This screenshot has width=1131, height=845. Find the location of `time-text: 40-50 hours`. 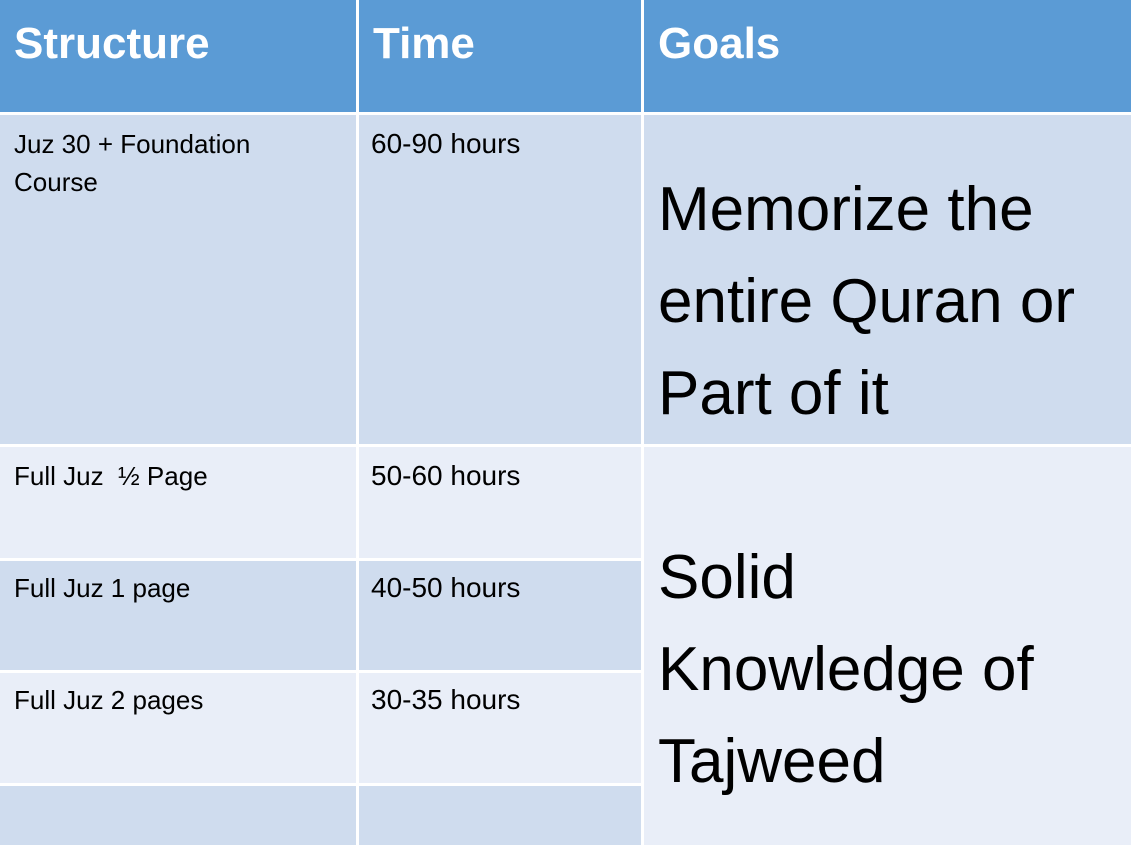

time-text: 40-50 hours is located at coordinates (446, 587).